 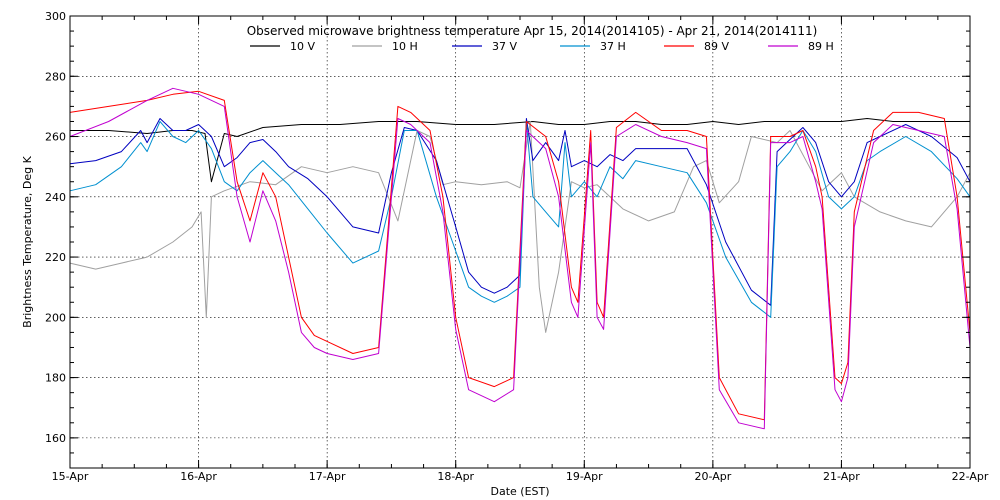 I want to click on x-tick-label: 15-Apr, so click(x=70, y=476).